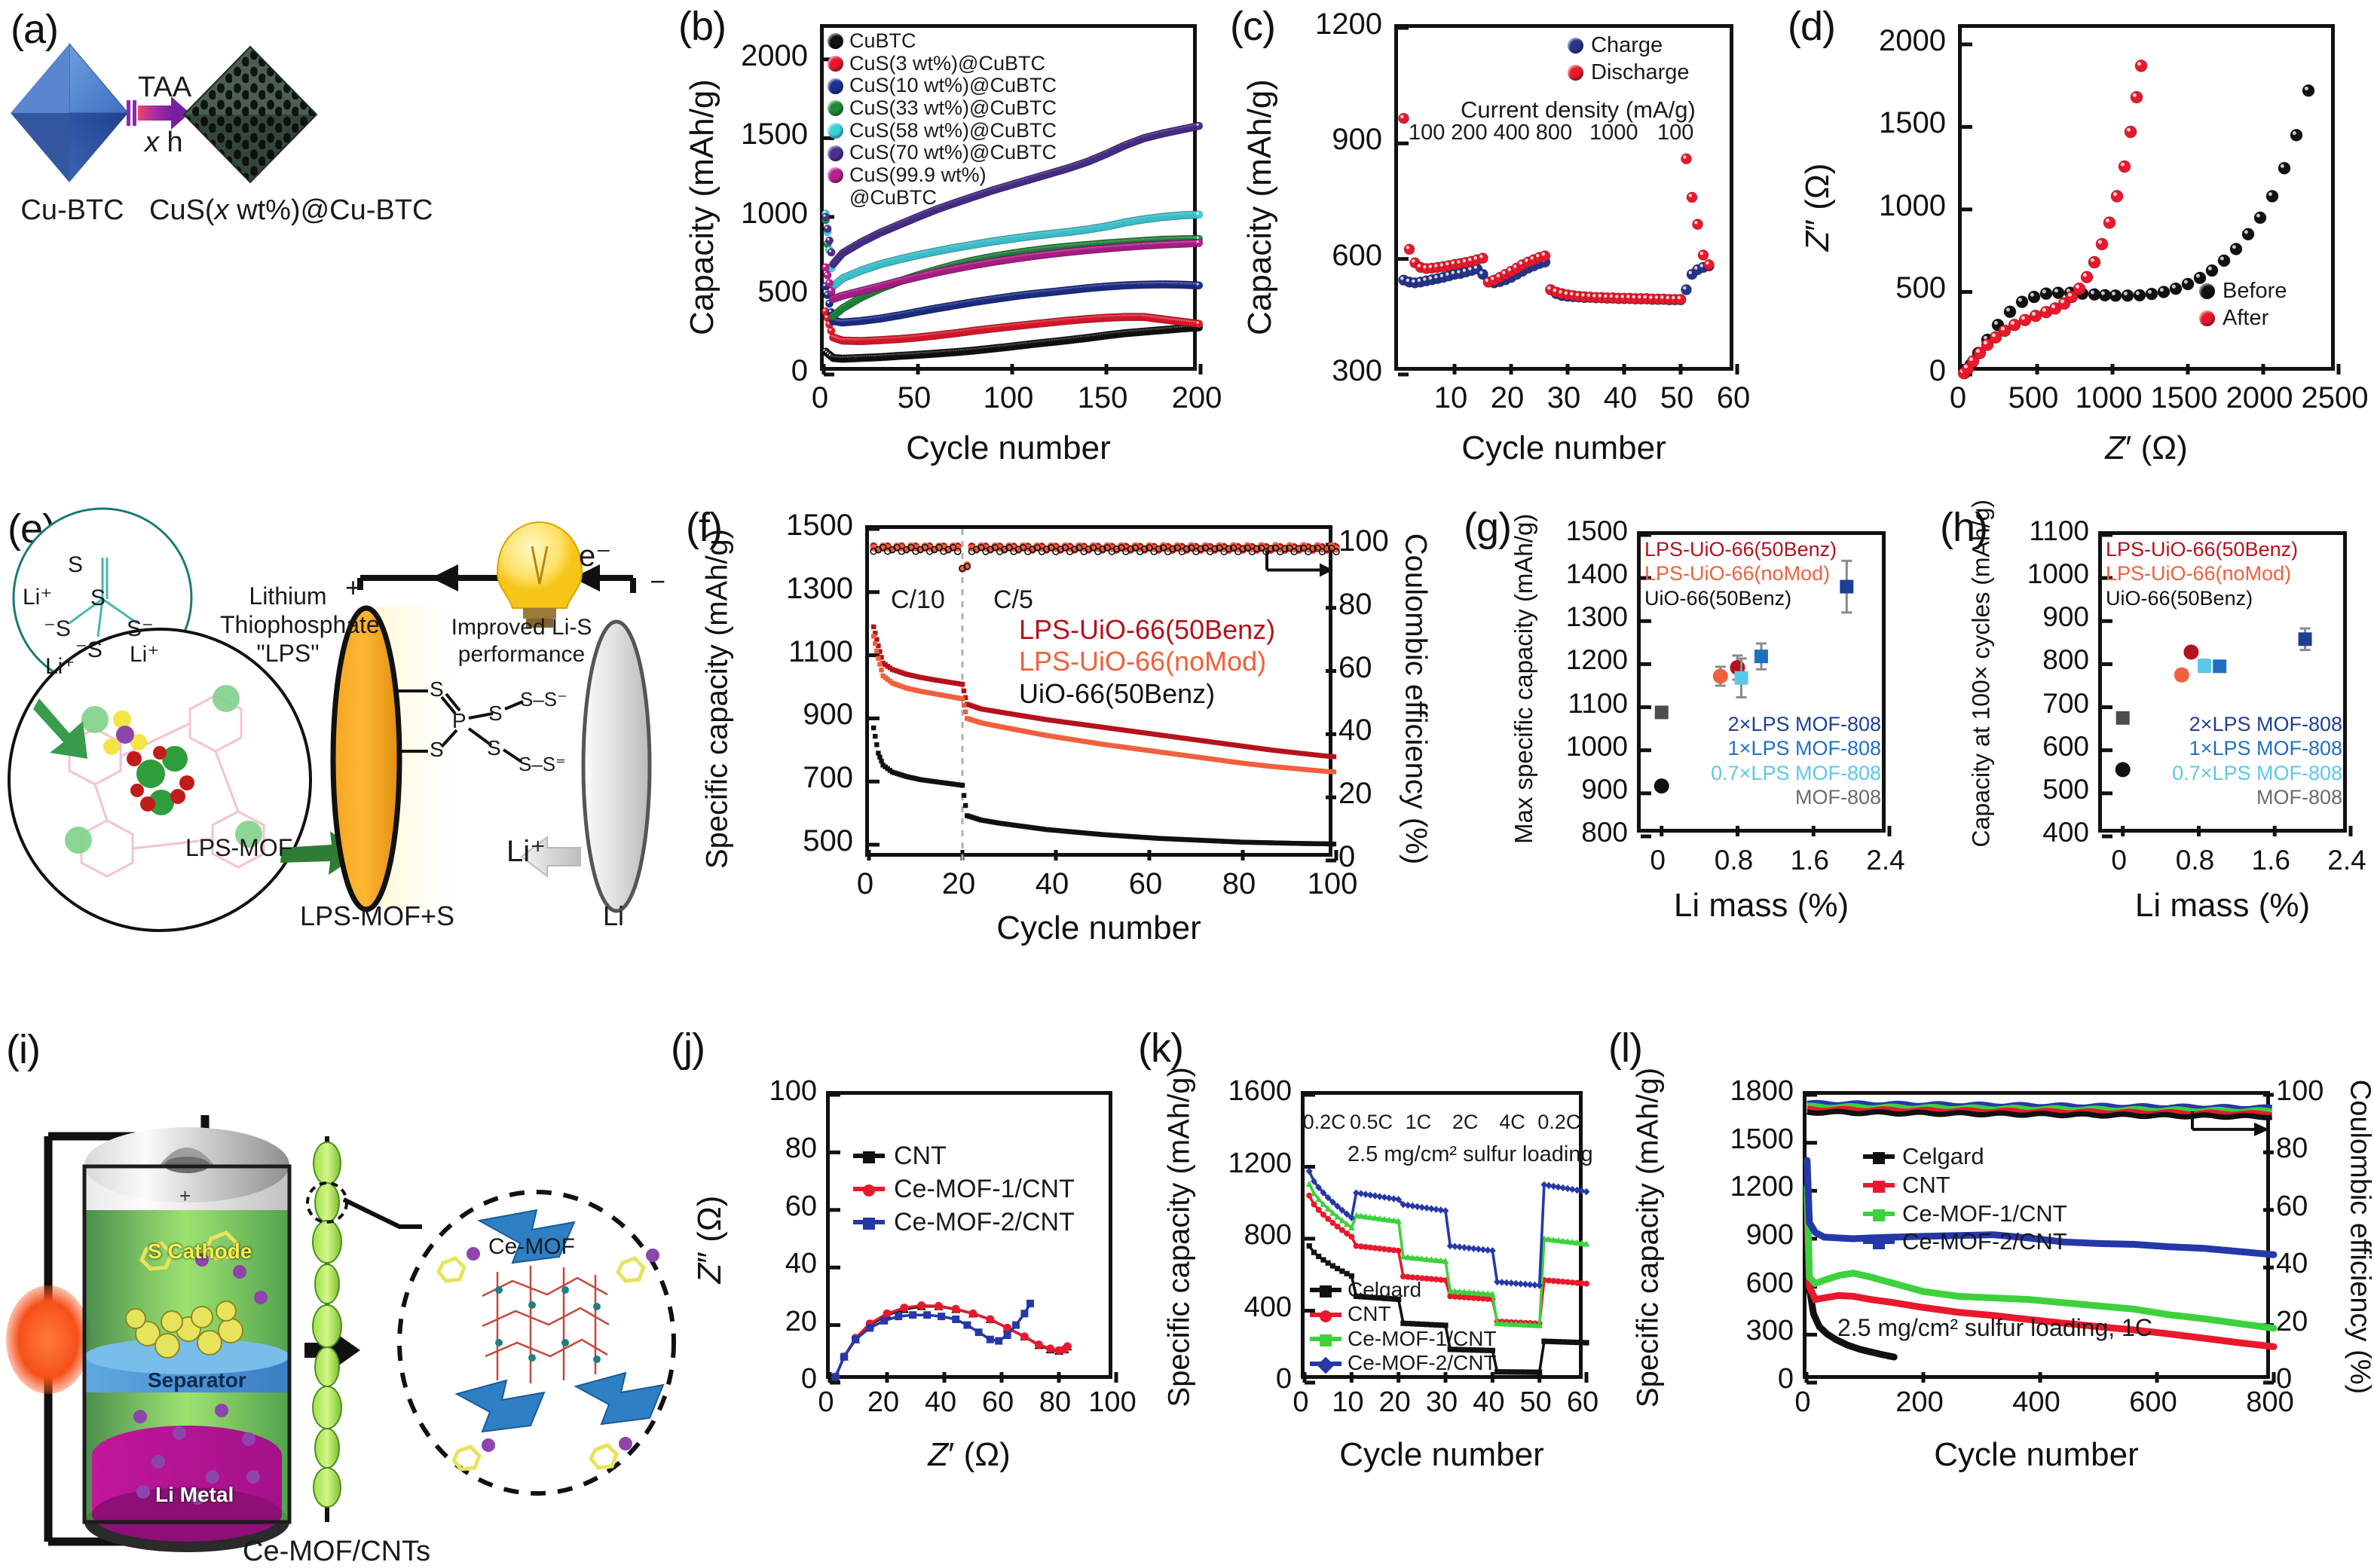 This screenshot has height=1568, width=2374. Describe the element at coordinates (943, 131) in the screenshot. I see `legend-item: CuS(58 wt%)@CuBTC` at that location.